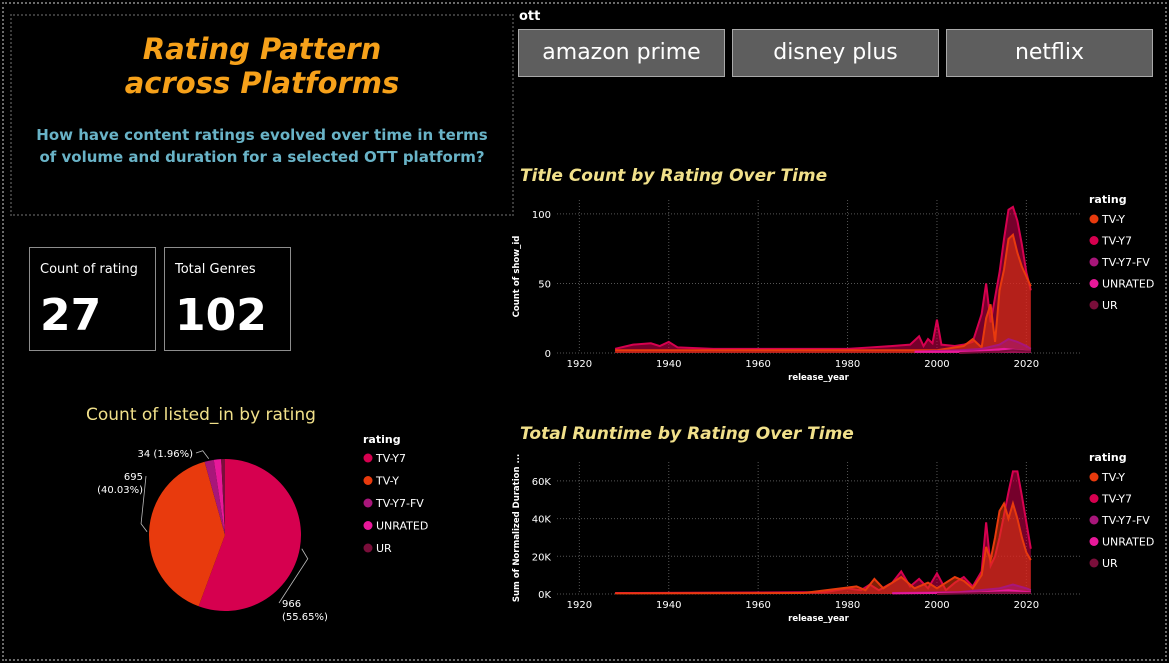 The image size is (1169, 663). What do you see at coordinates (542, 520) in the screenshot?
I see `y-tick-label: 40K` at bounding box center [542, 520].